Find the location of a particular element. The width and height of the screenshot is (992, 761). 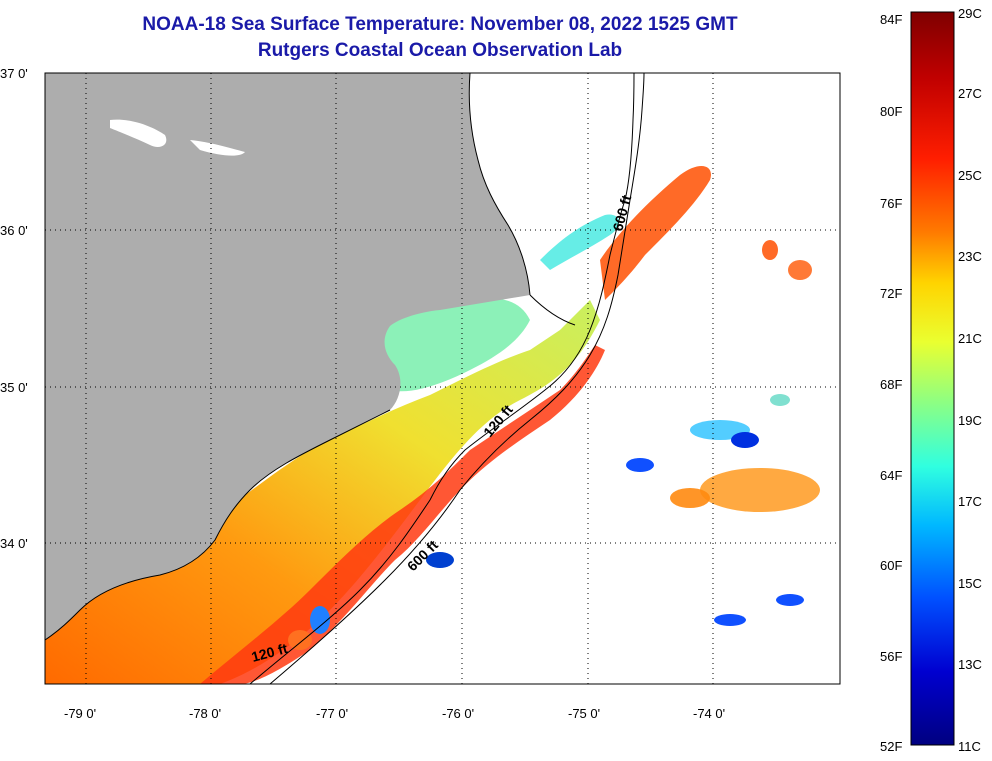

colorbar-fahrenheit-labels: 84F 80F 76F 72F 68F 64F 60F 56F 52F is located at coordinates (891, 383).